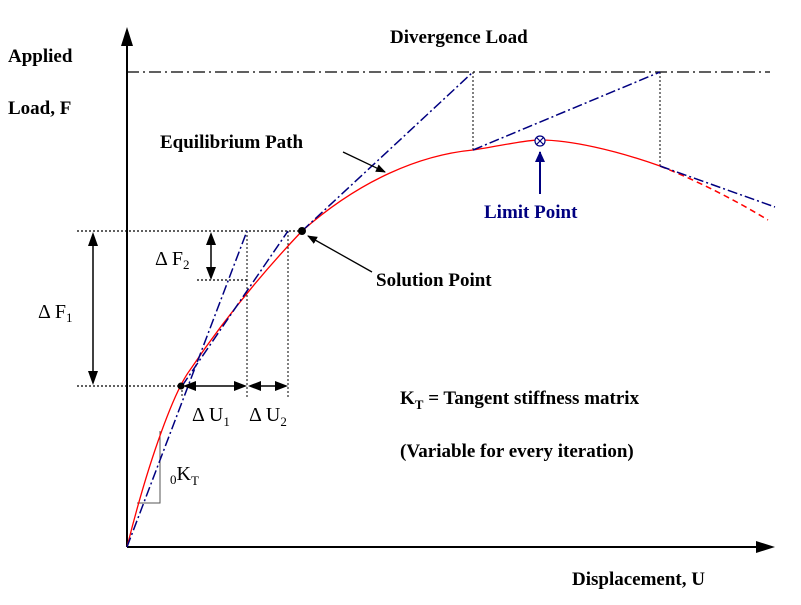  What do you see at coordinates (93, 378) in the screenshot?
I see `delta-f1-arrow-bottom-icon` at bounding box center [93, 378].